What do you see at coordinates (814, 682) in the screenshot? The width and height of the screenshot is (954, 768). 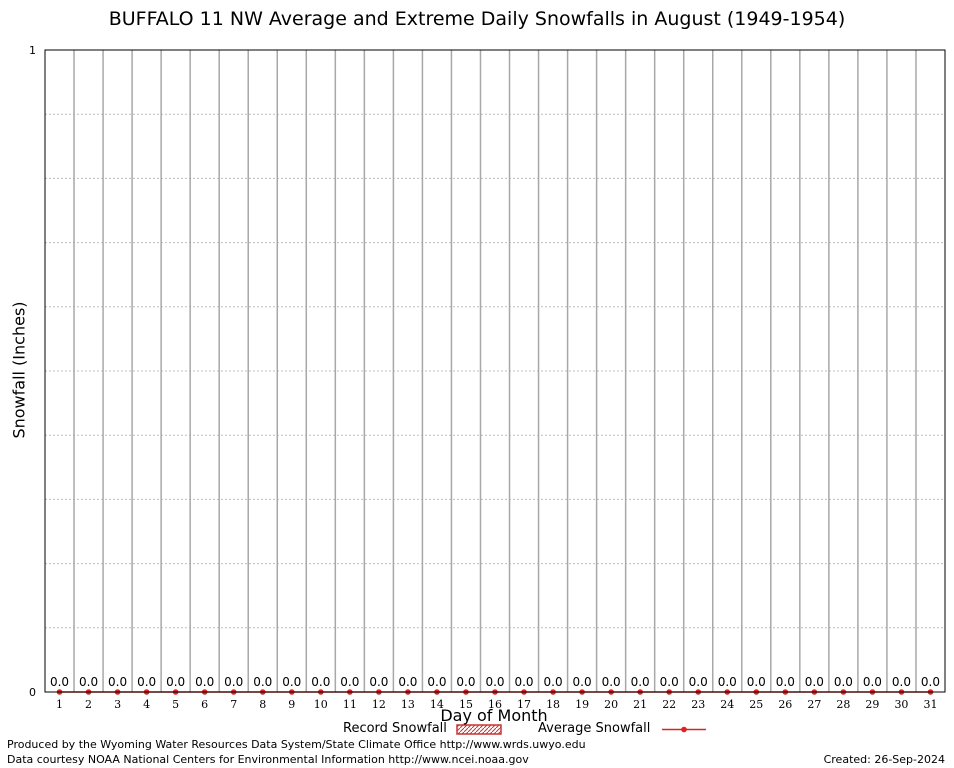 I see `data-label-27: 0.0` at bounding box center [814, 682].